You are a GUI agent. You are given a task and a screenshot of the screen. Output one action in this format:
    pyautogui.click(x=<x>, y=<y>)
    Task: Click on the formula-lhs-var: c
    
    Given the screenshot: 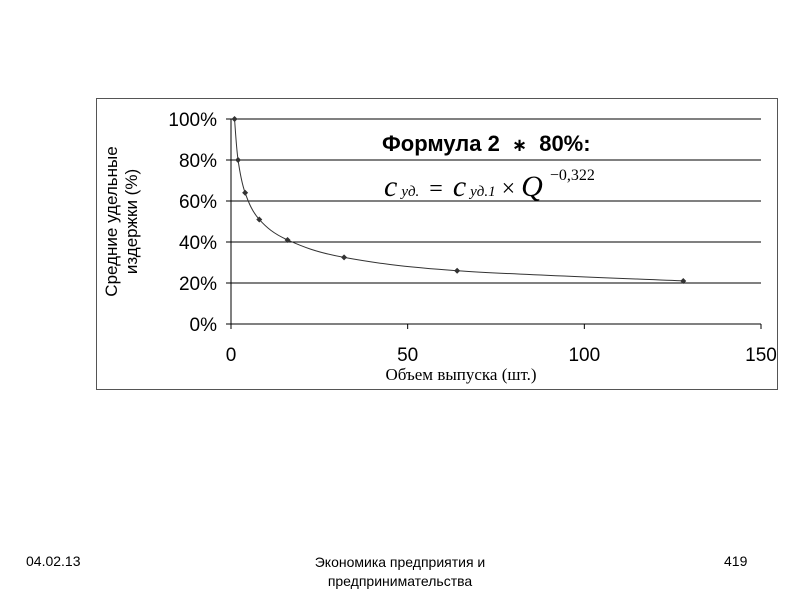 What is the action you would take?
    pyautogui.click(x=390, y=186)
    